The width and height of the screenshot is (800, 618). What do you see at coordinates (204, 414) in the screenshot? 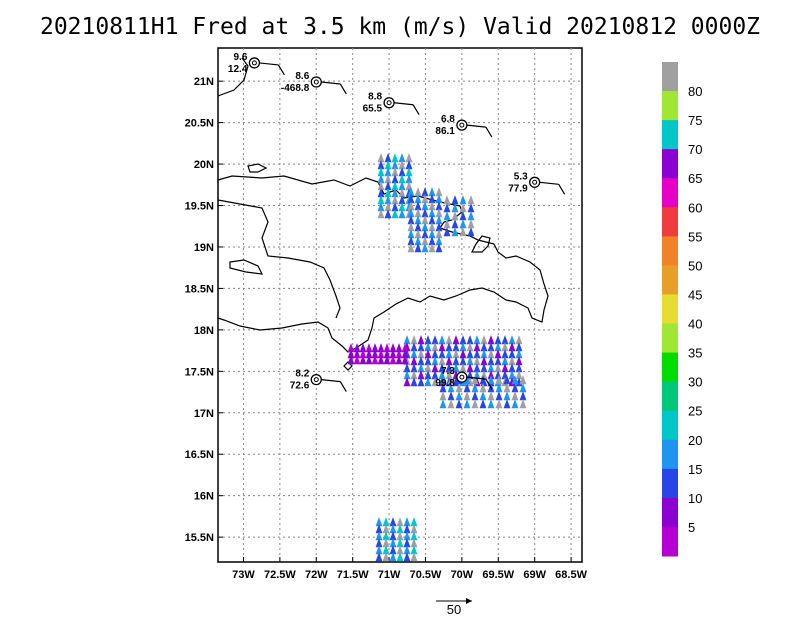
I see `lat-tick-label: 17N` at bounding box center [204, 414].